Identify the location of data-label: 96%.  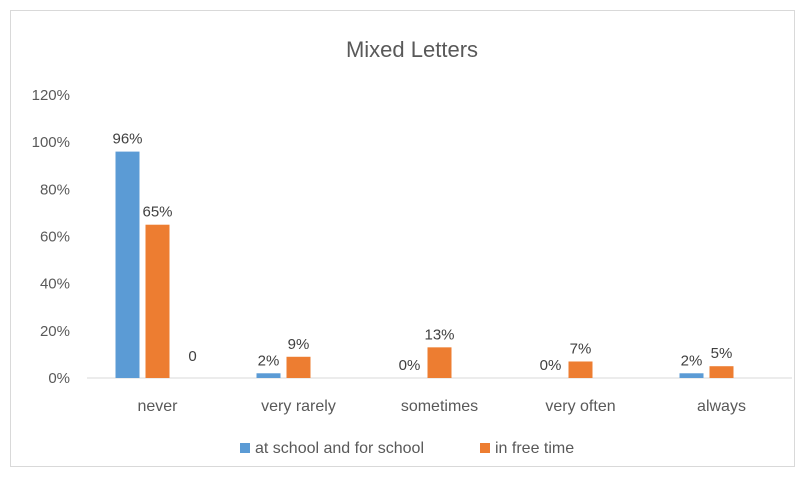
(127, 139).